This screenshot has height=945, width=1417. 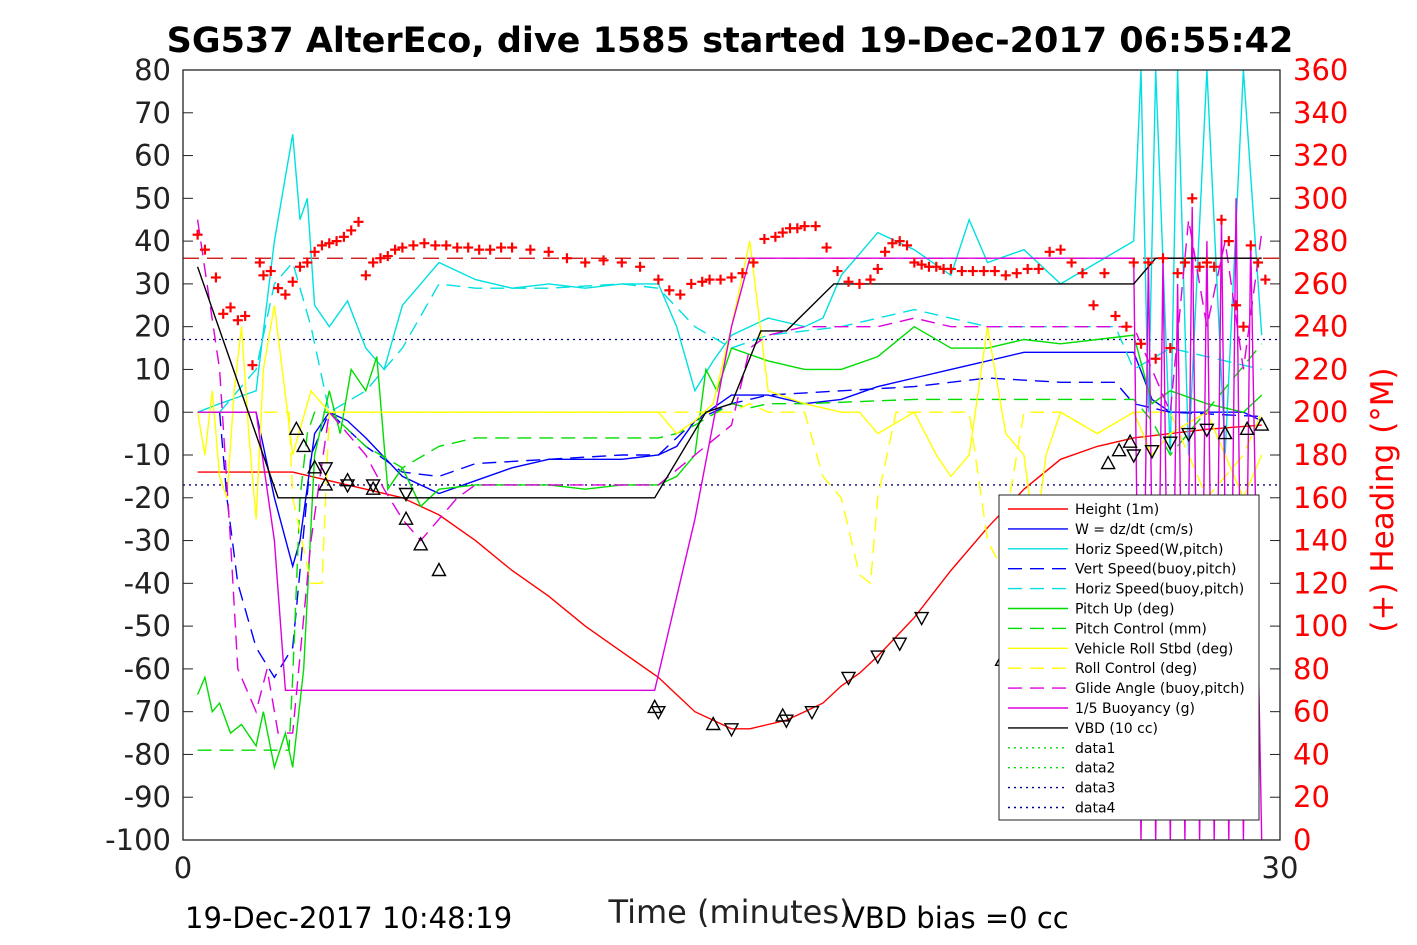 I want to click on legend-label: Horiz Speed(W,pitch), so click(x=1149, y=550).